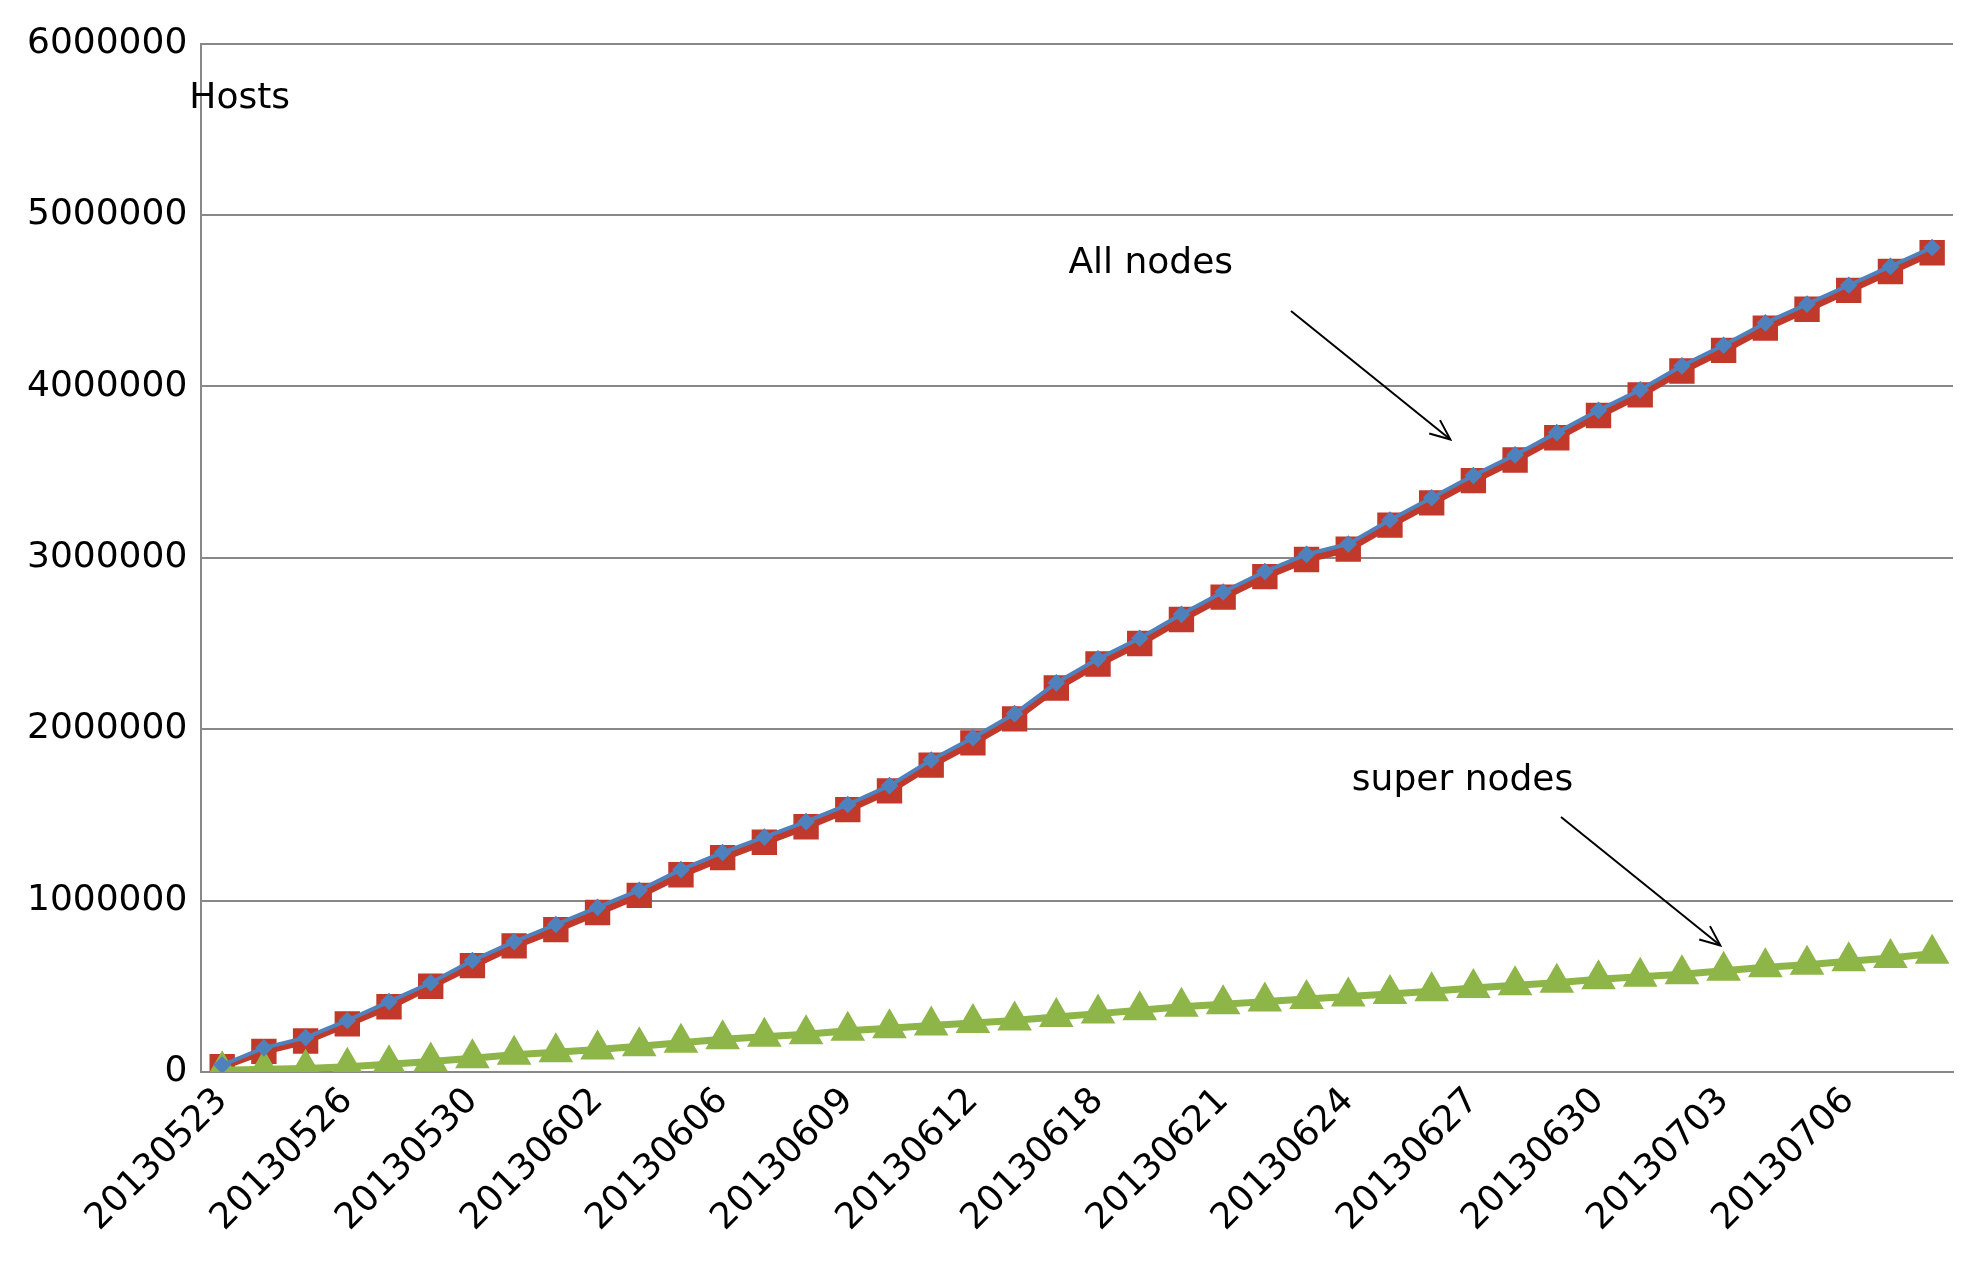  I want to click on y-tick-label: 3000000, so click(107, 555).